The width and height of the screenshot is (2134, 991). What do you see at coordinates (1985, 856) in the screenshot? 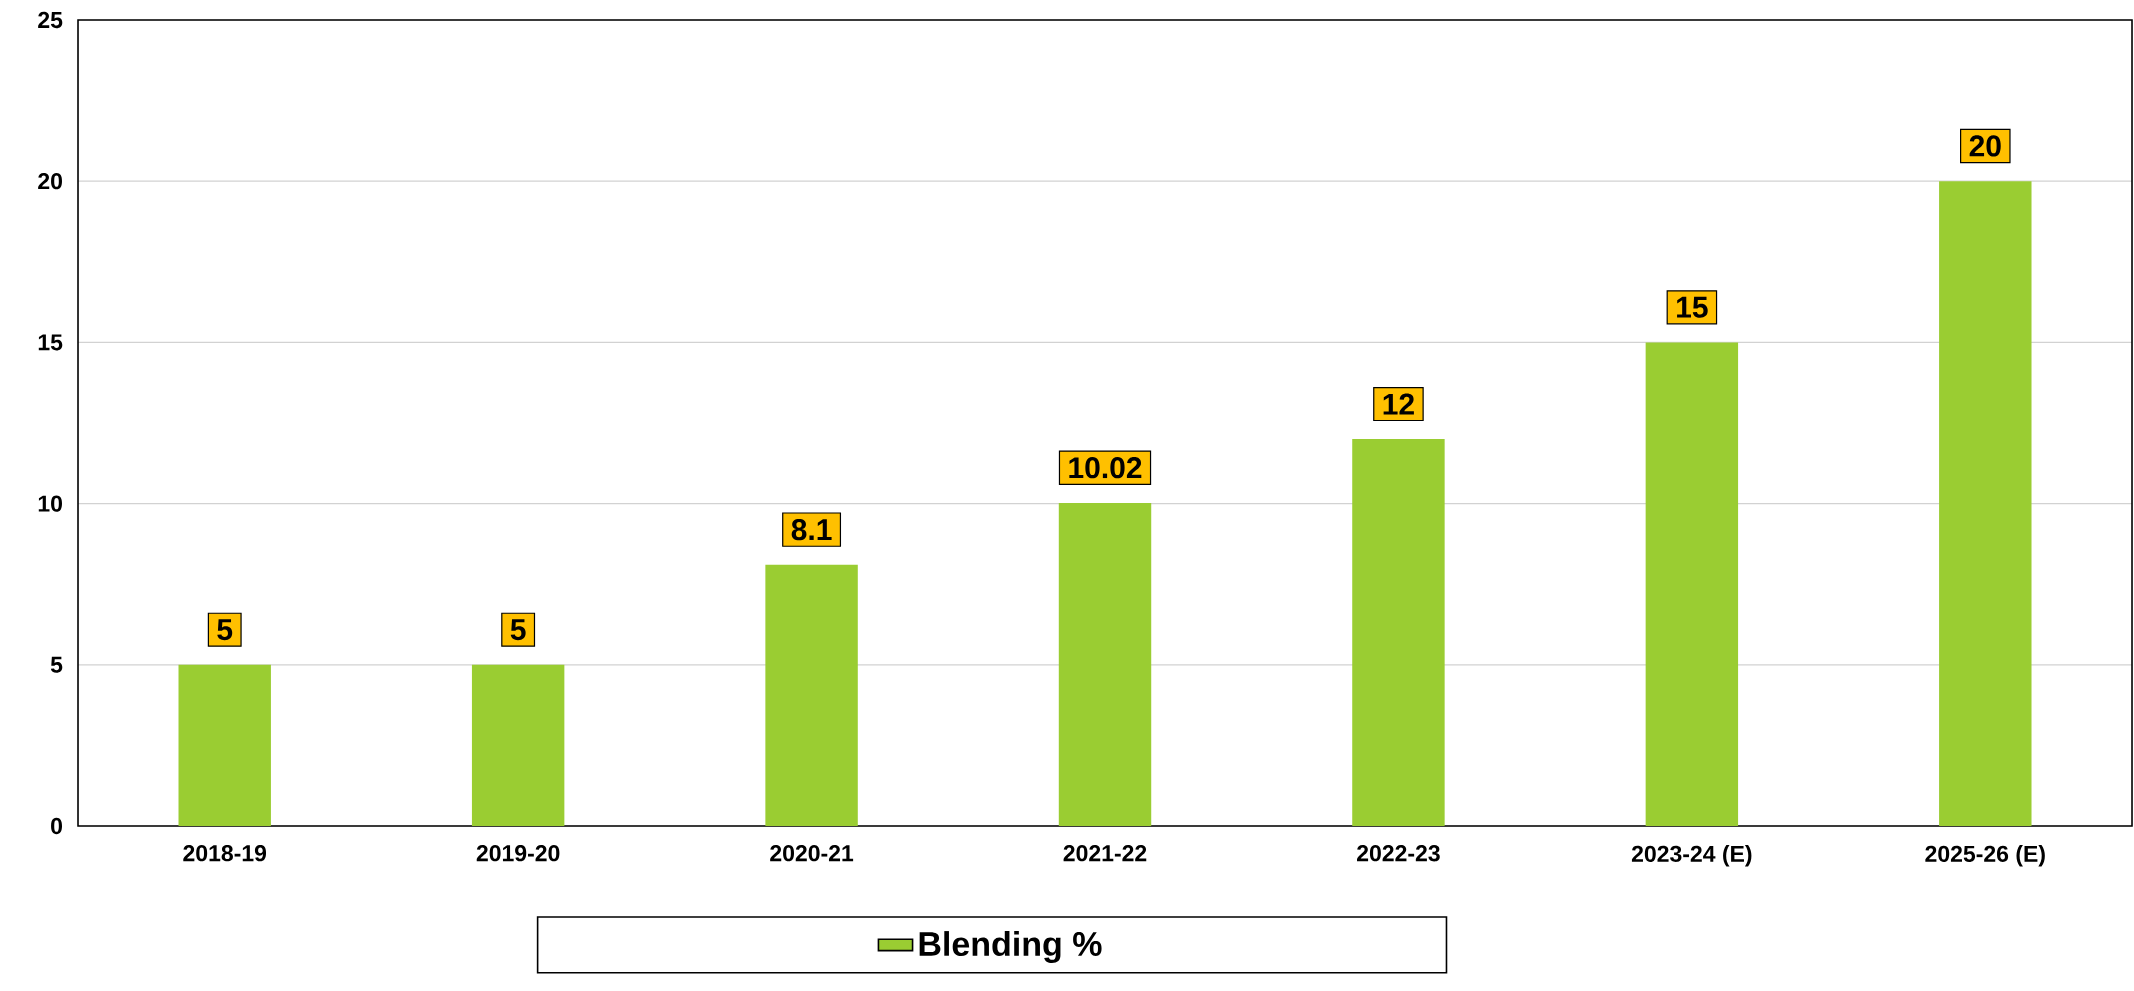
I see `x-tick-label: 2025-26 (E)` at bounding box center [1985, 856].